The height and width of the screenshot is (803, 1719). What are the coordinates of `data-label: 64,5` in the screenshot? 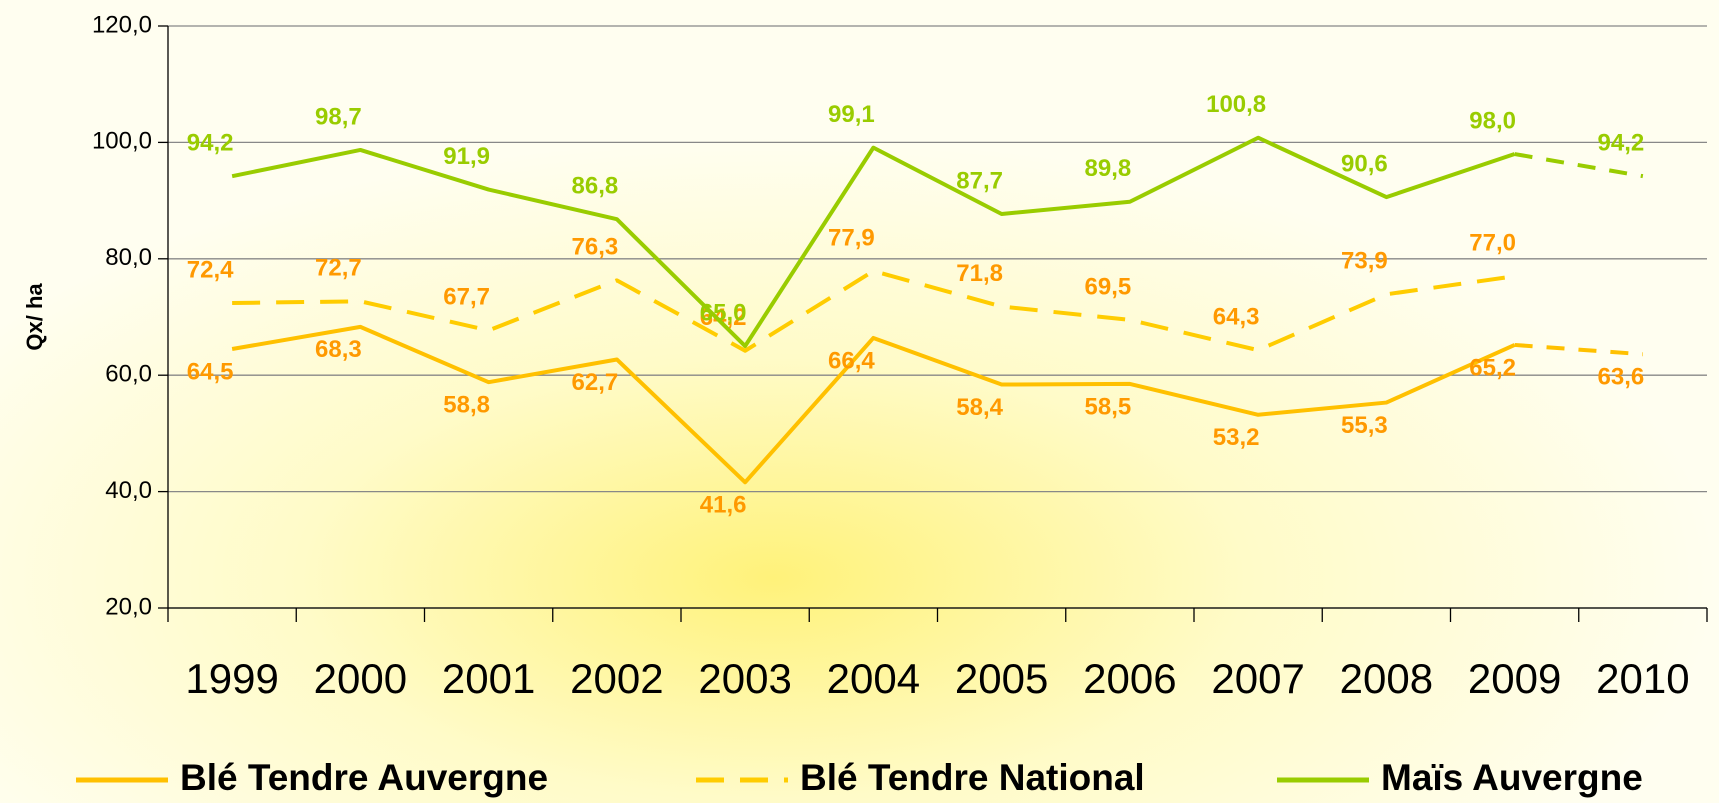 It's located at (210, 371).